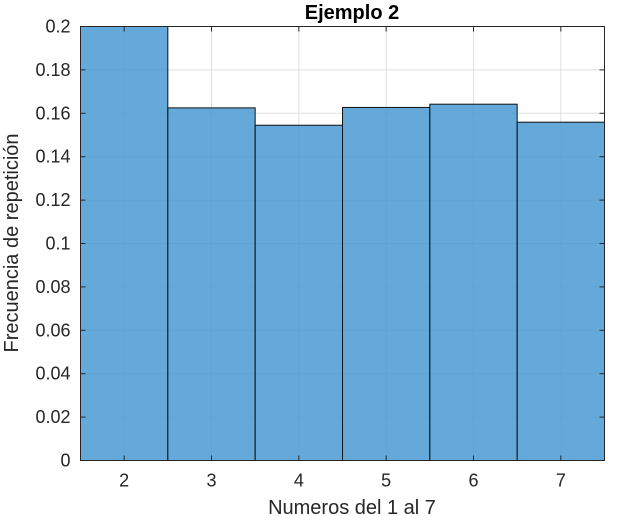 The height and width of the screenshot is (516, 630). I want to click on y-tick-label: 0, so click(65, 461).